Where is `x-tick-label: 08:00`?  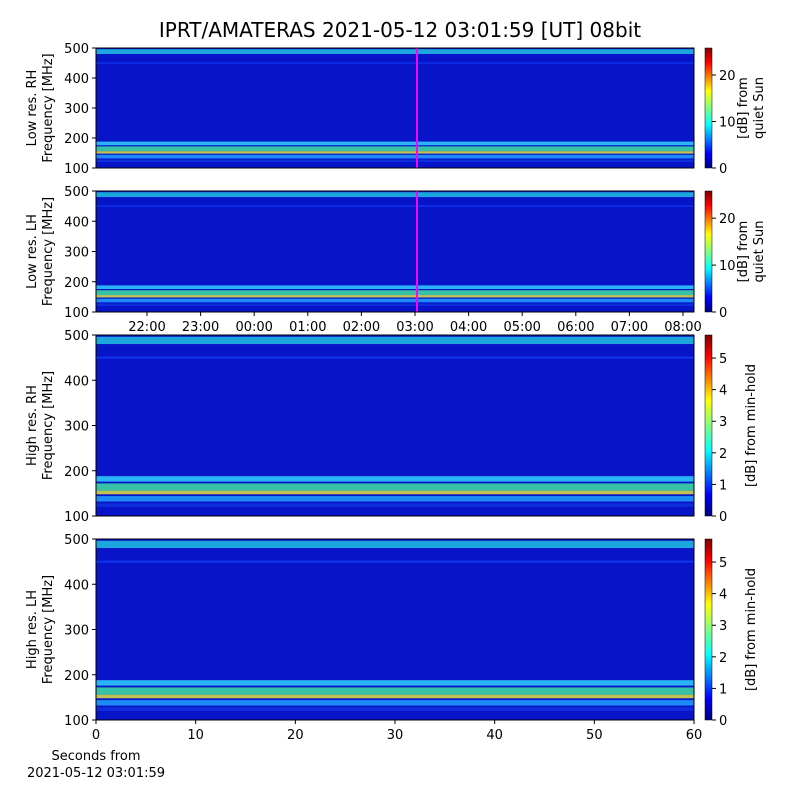 x-tick-label: 08:00 is located at coordinates (682, 327).